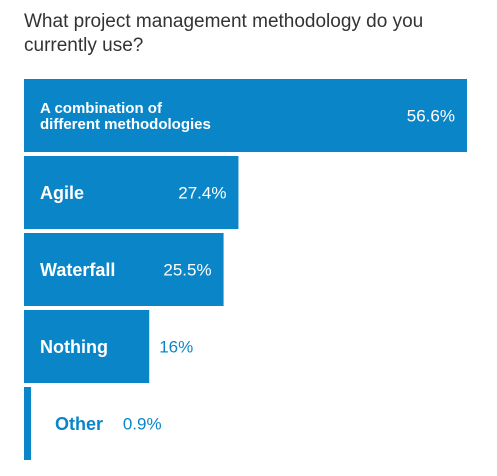  I want to click on value-label-0: 56.6%, so click(431, 116).